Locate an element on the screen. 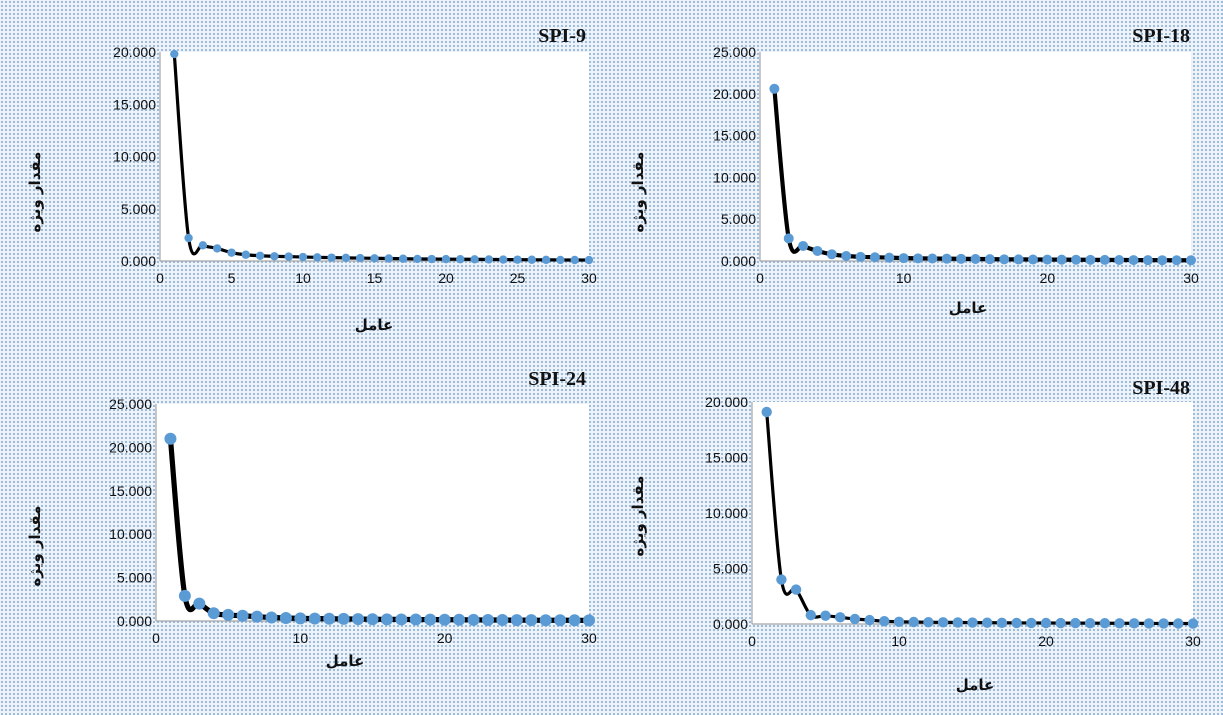  y-axis-label: مقدار ویژه is located at coordinates (638, 516).